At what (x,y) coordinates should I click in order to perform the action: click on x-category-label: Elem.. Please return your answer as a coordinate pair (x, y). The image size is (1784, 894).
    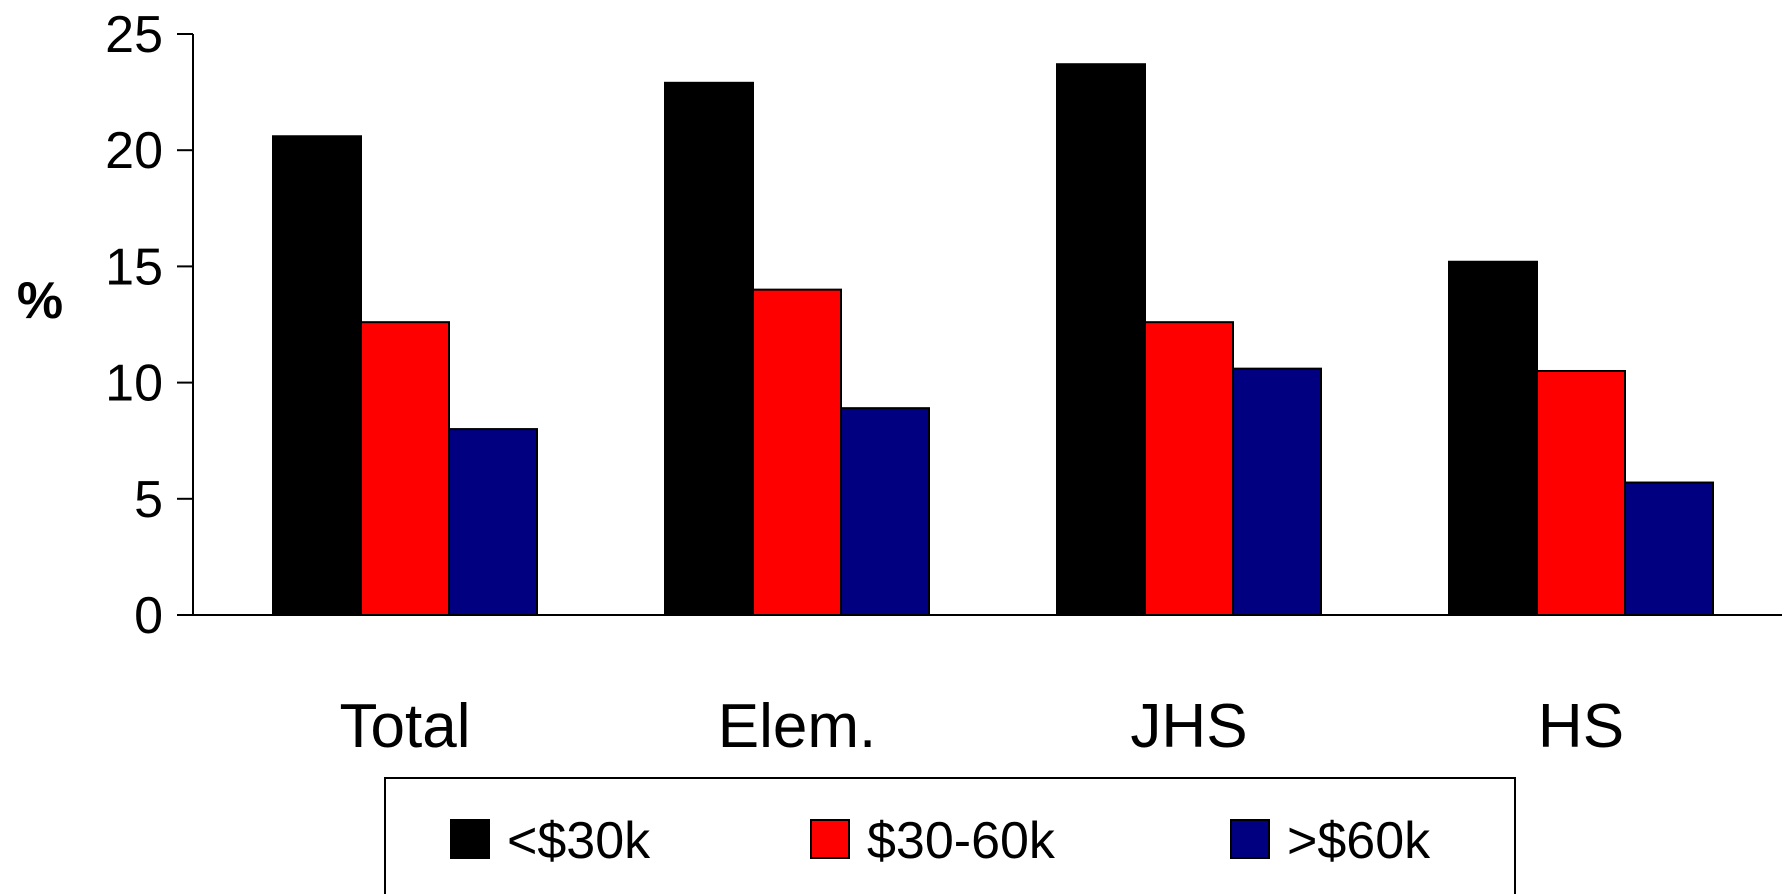
    Looking at the image, I should click on (797, 726).